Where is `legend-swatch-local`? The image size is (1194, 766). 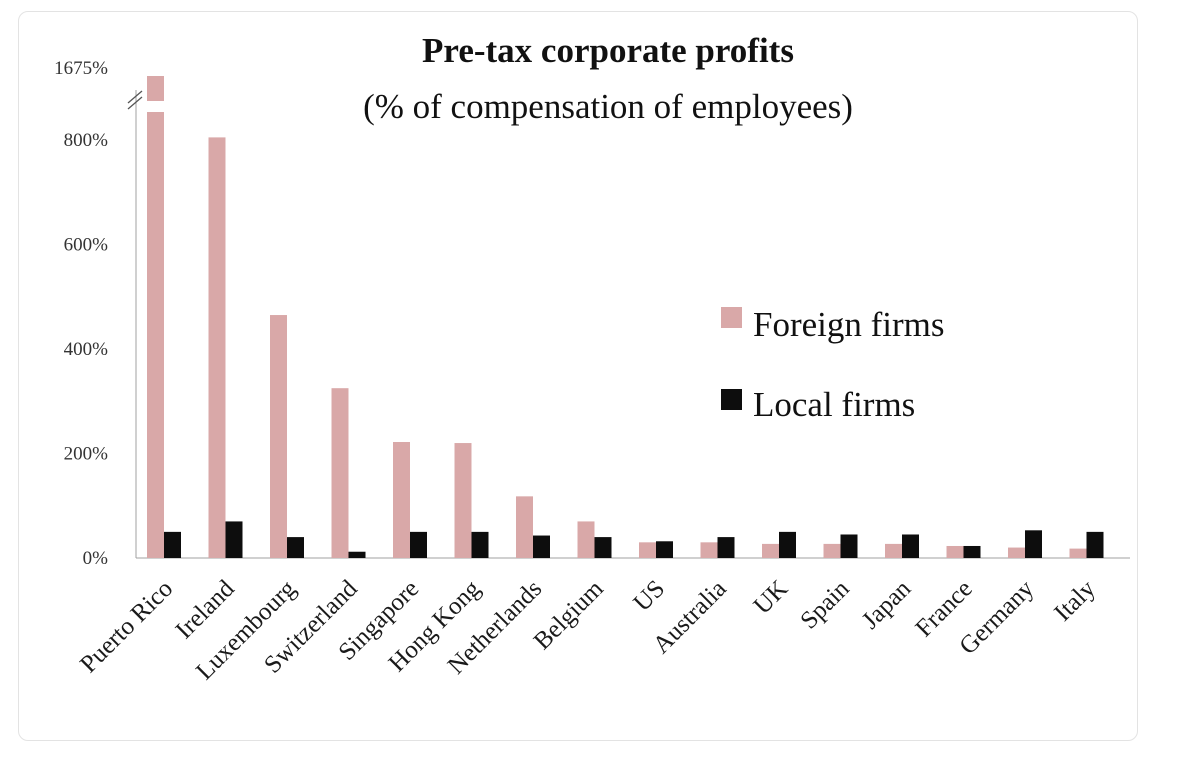 legend-swatch-local is located at coordinates (731, 399).